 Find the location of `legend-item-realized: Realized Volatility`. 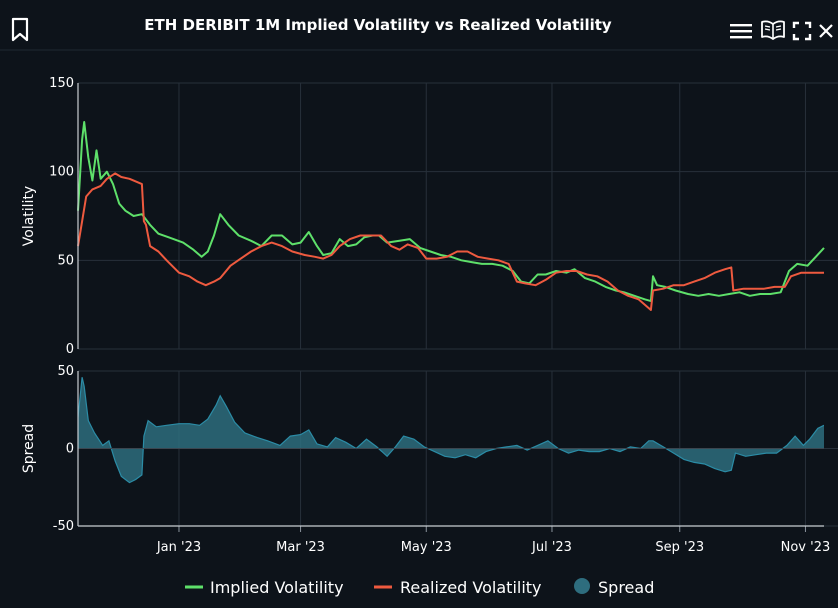

legend-item-realized: Realized Volatility is located at coordinates (458, 587).